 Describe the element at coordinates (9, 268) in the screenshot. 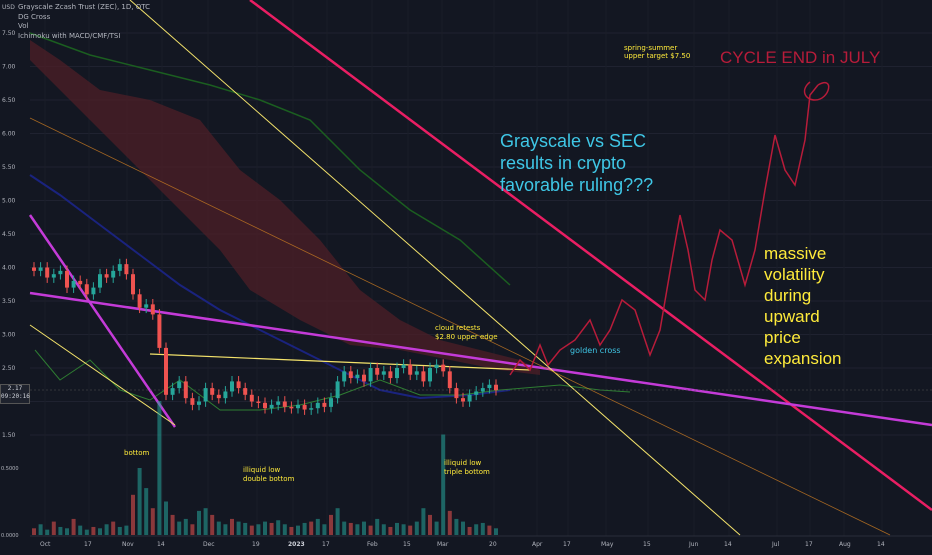

I see `price-tick: 4.00` at that location.